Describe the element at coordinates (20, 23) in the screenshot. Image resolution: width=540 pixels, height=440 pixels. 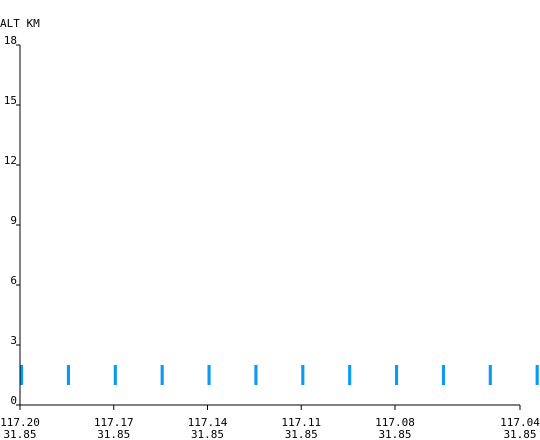
I see `chart-title: ALT KM` at that location.